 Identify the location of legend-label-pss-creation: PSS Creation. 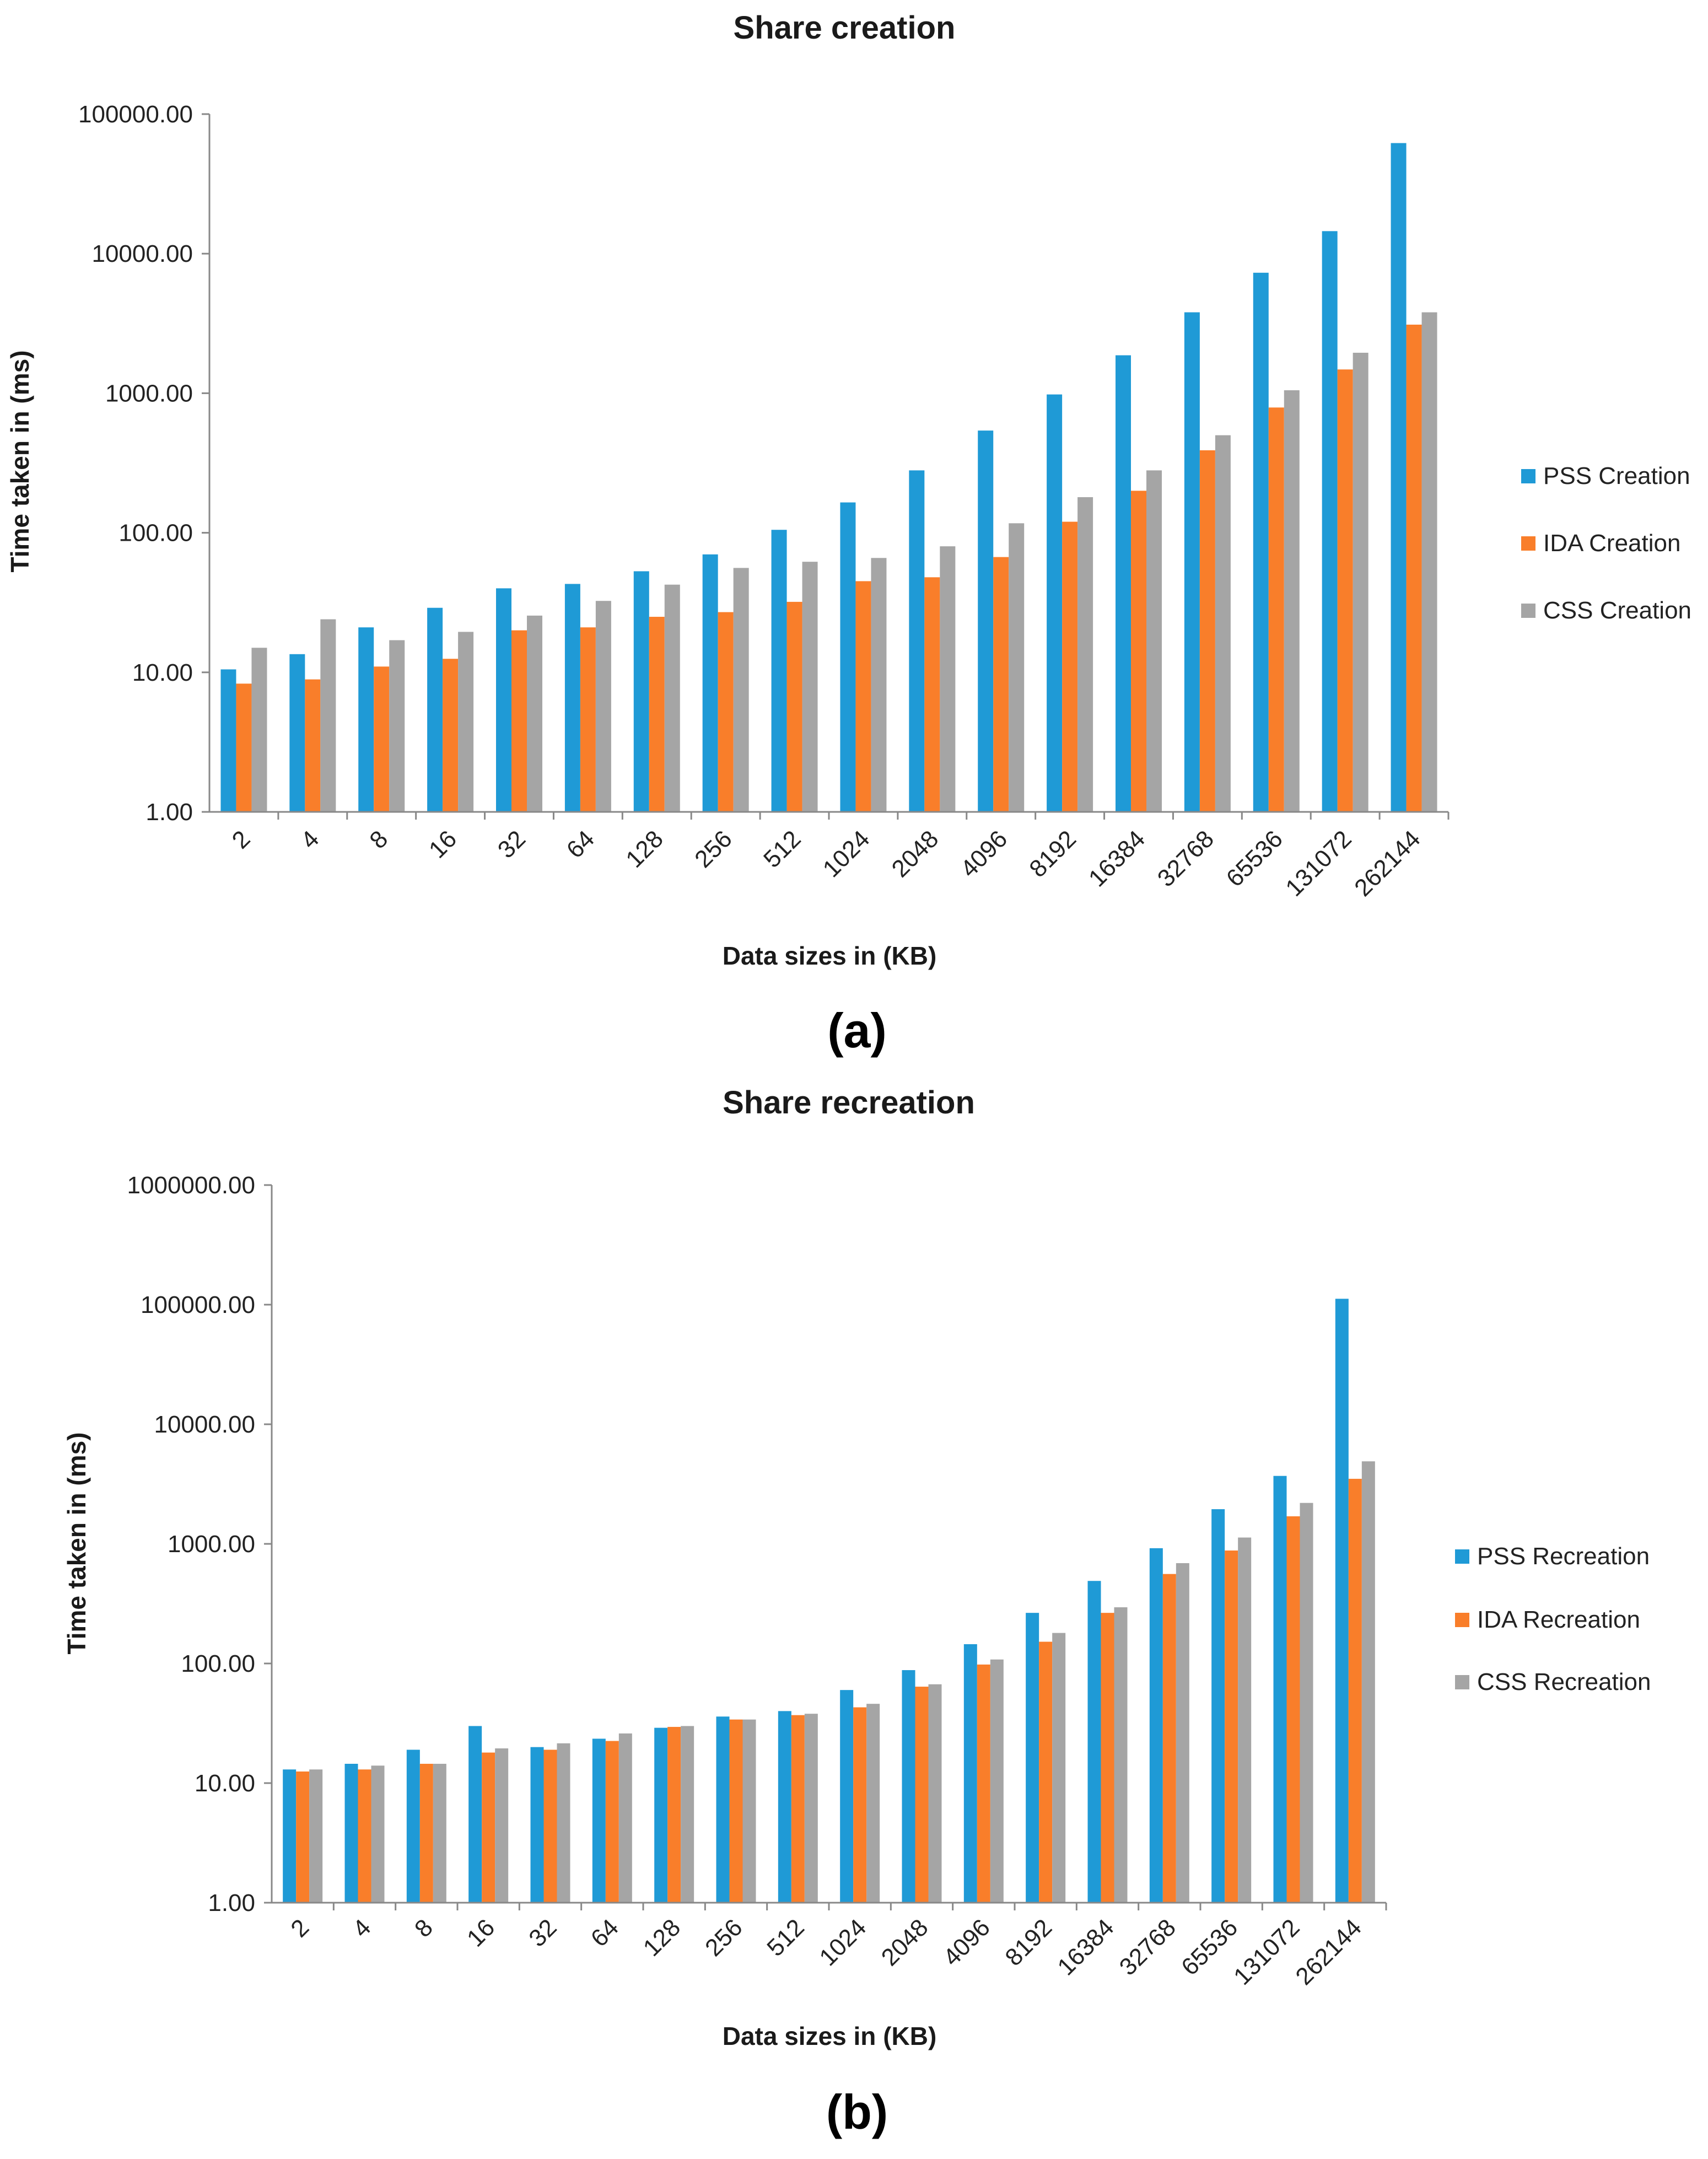
(1616, 475).